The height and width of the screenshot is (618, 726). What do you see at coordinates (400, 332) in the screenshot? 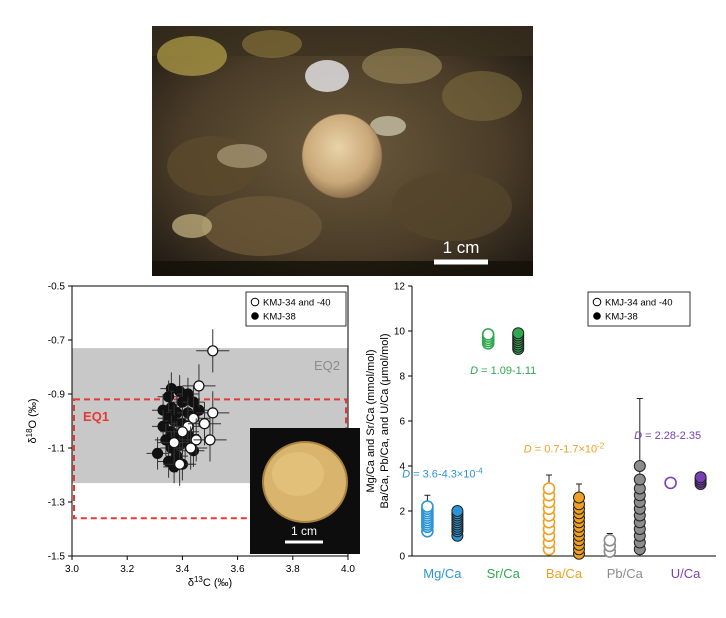
I see `y-tick-label: 10` at bounding box center [400, 332].